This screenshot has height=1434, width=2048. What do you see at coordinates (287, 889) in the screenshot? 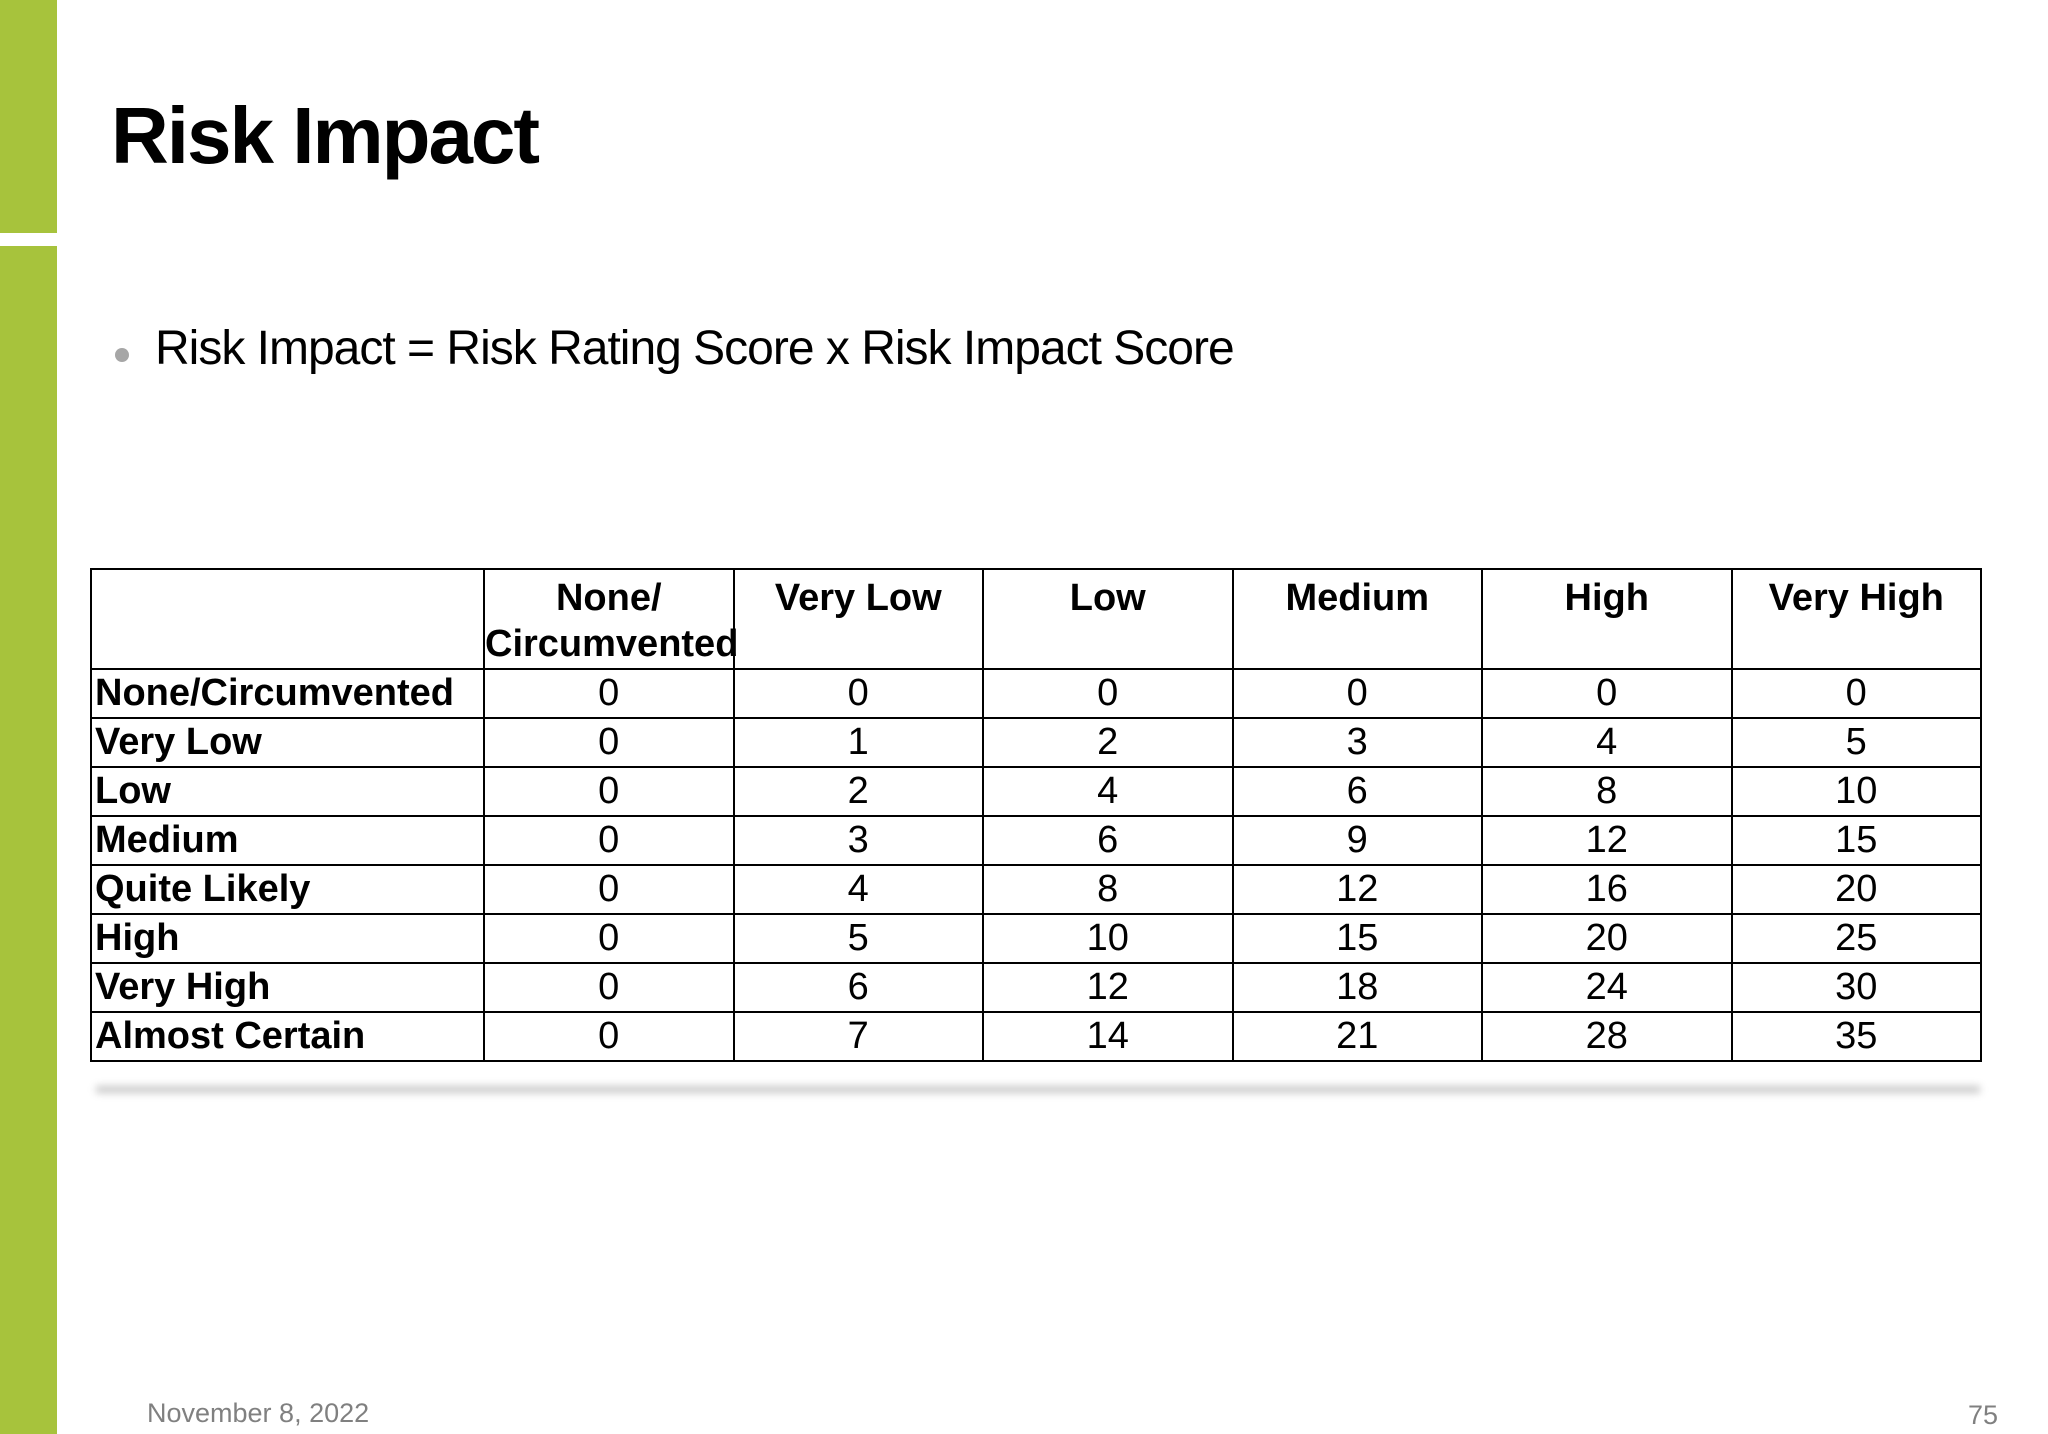
I see `row-header: Quite Likely` at bounding box center [287, 889].